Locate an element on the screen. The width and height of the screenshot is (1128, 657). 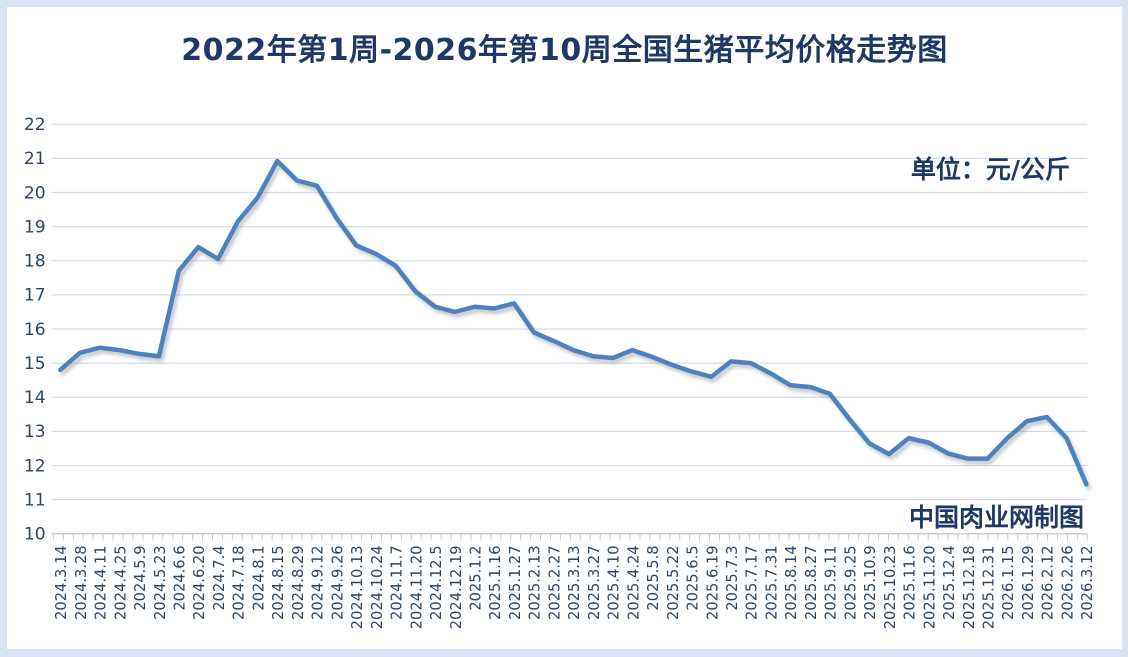
svg-text: 2025.1.2 is located at coordinates (476, 577).